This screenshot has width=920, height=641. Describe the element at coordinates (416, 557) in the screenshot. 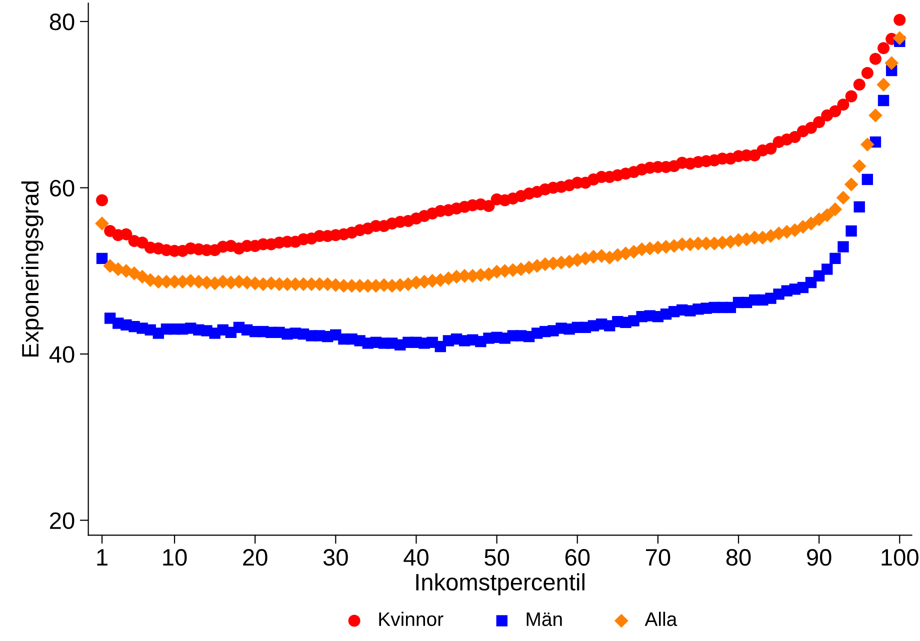

I see `x-tick-label: 40` at that location.